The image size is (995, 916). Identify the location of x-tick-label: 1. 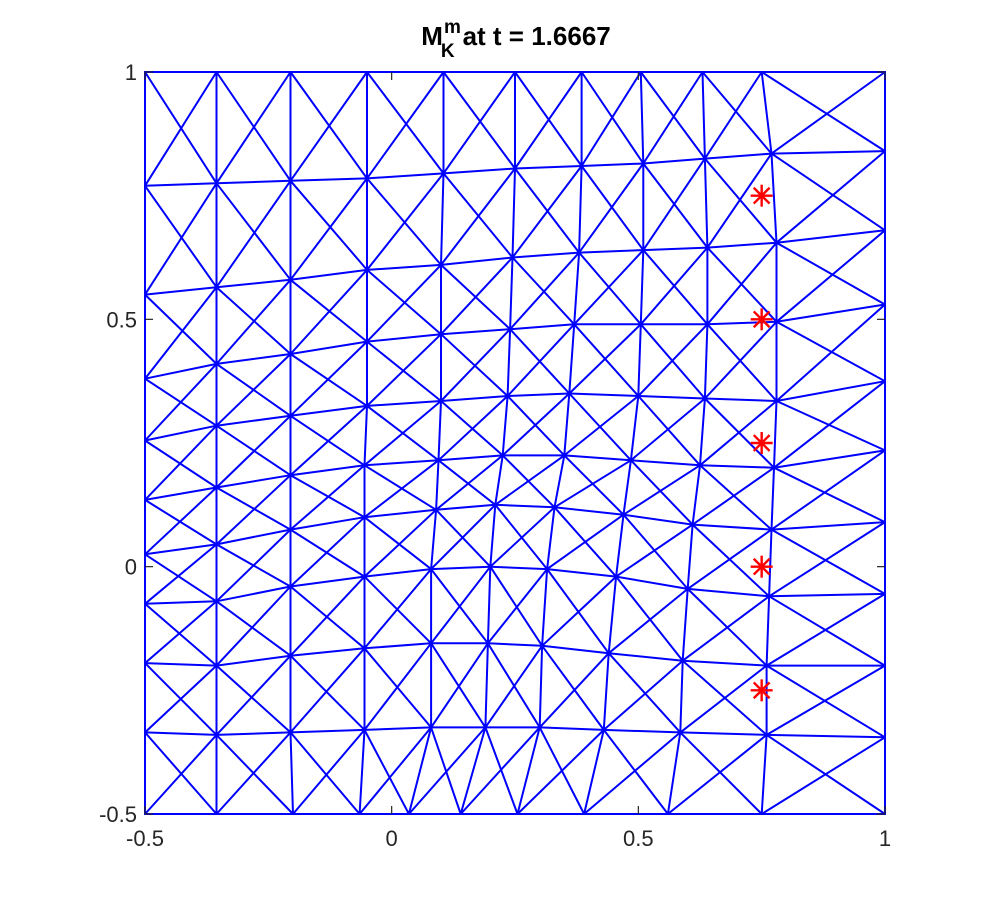
(885, 838).